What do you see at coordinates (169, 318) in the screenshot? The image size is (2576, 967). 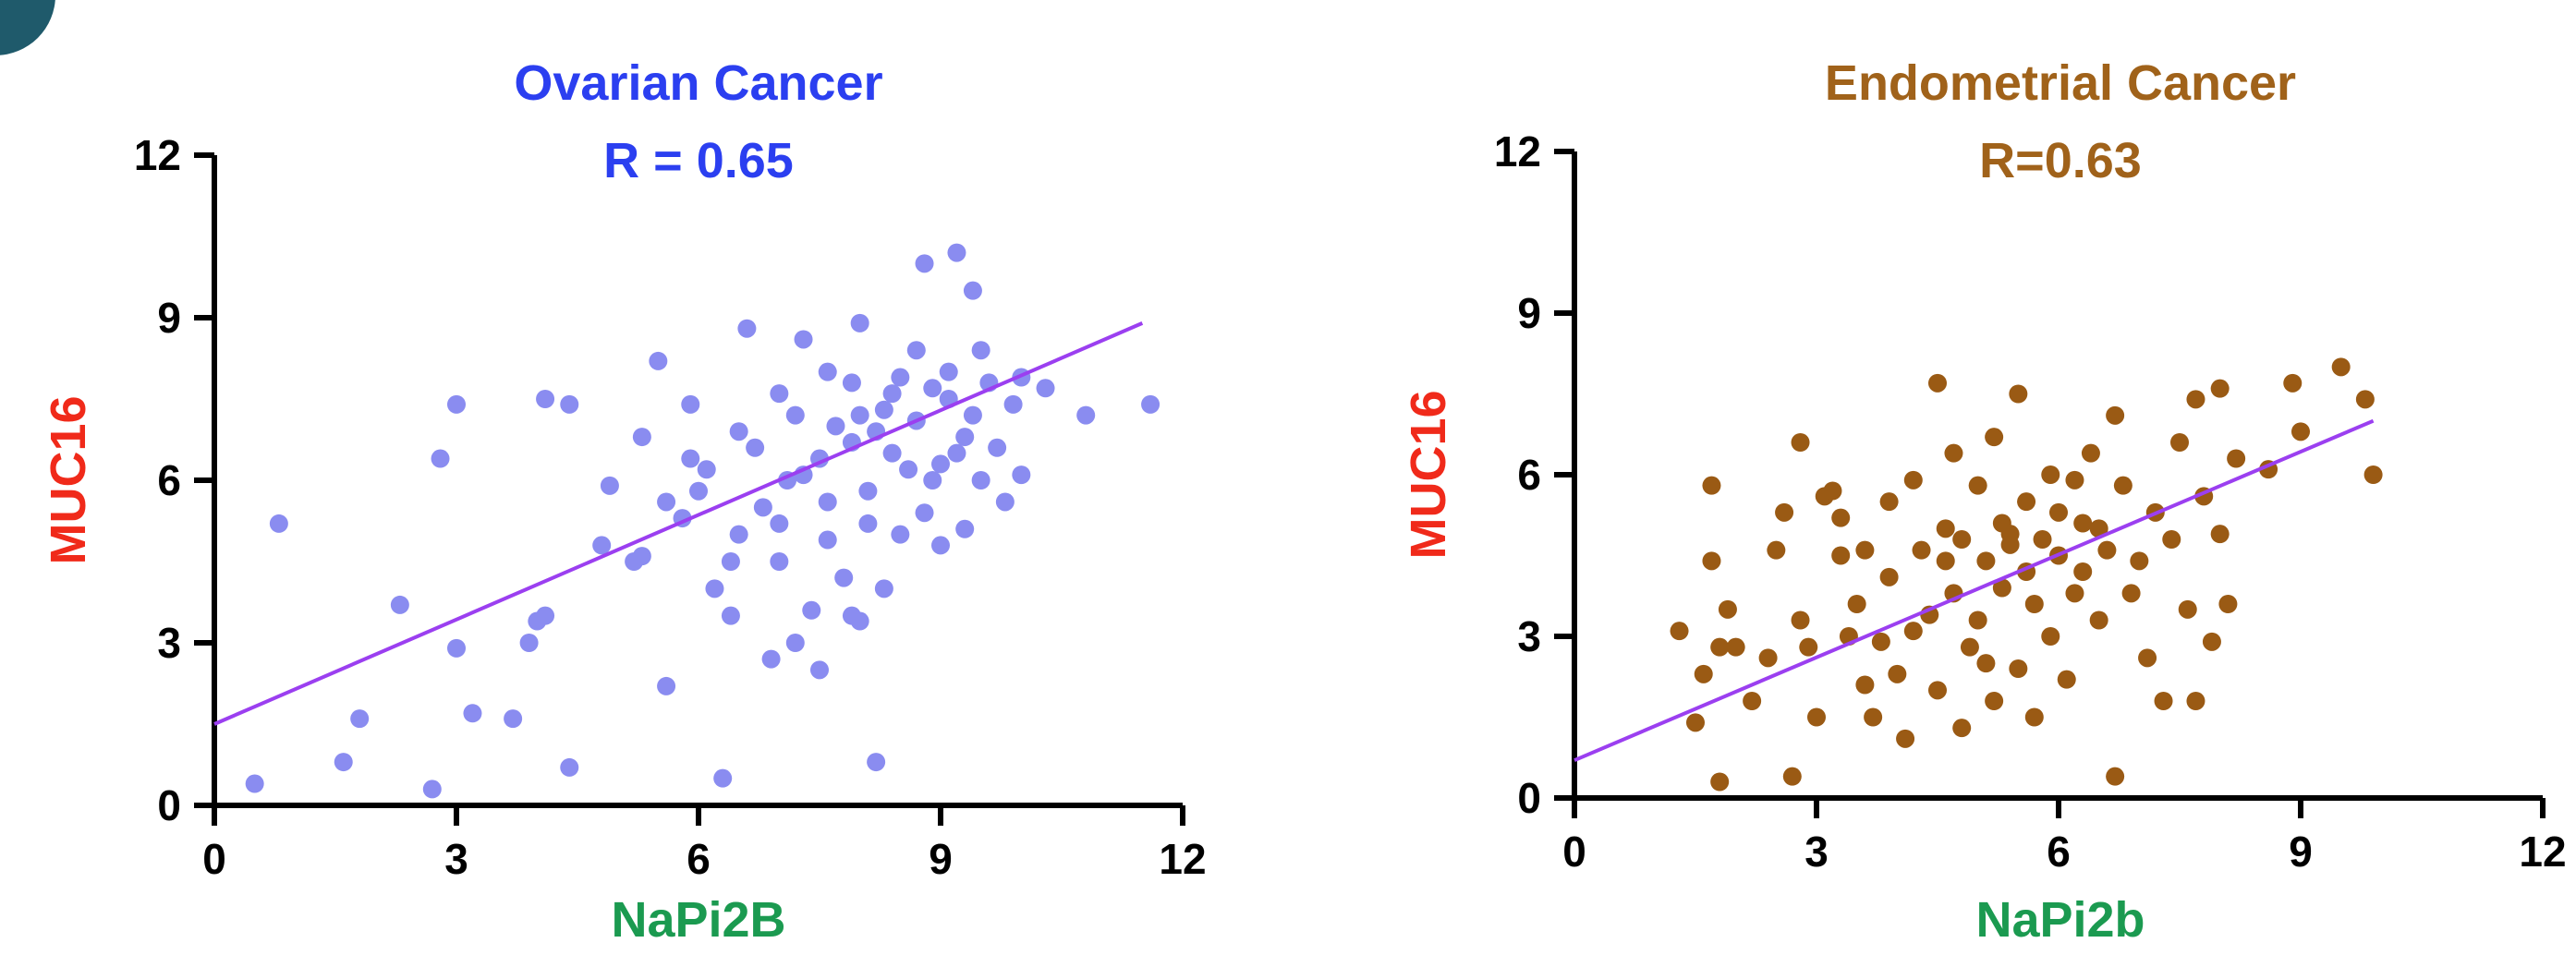 I see `chart1-y-tick-label: 9` at bounding box center [169, 318].